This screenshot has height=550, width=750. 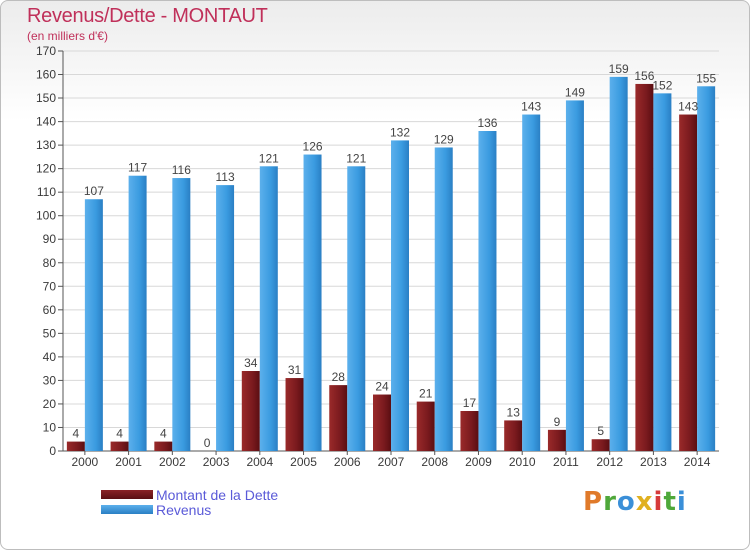 I want to click on y-tick-label: 140, so click(x=46, y=122).